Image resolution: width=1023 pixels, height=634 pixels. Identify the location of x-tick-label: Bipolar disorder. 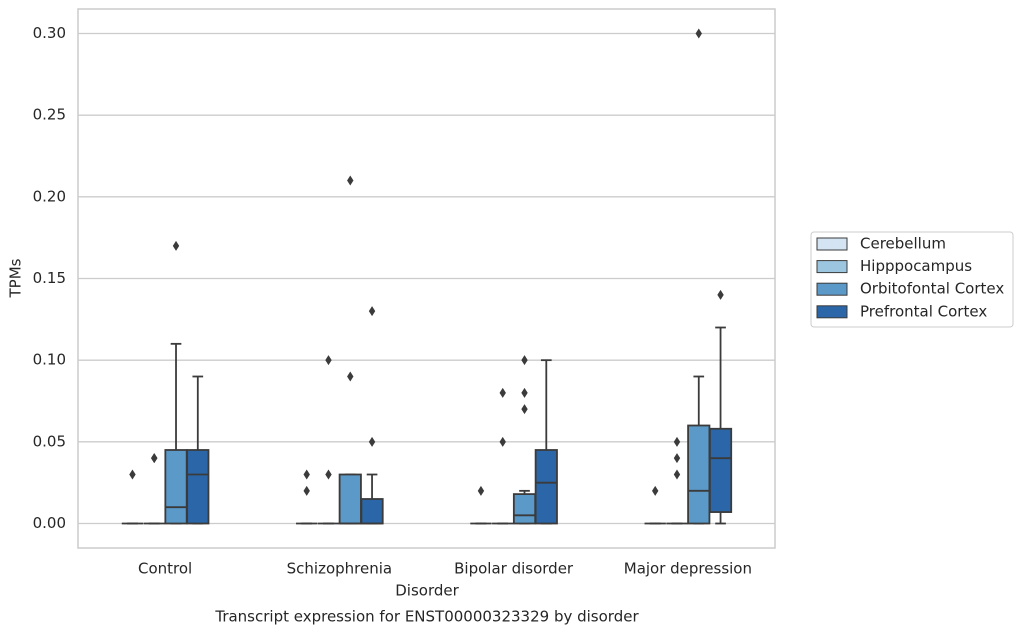
(514, 569).